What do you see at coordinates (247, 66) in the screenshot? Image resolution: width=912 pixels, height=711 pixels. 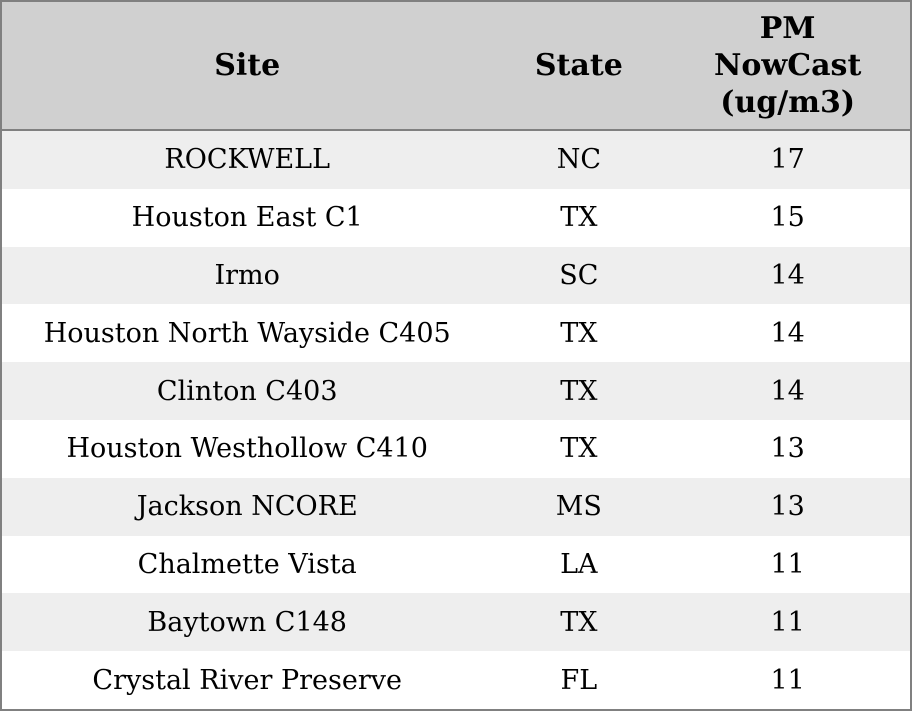 I see `header-site: Site` at bounding box center [247, 66].